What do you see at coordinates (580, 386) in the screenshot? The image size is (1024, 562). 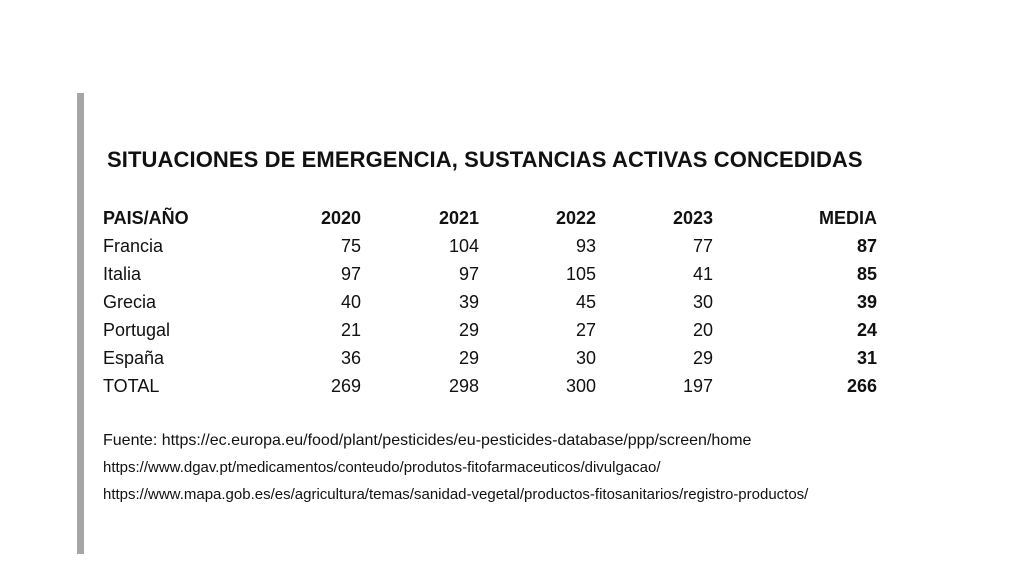 I see `table-cell: 300` at bounding box center [580, 386].